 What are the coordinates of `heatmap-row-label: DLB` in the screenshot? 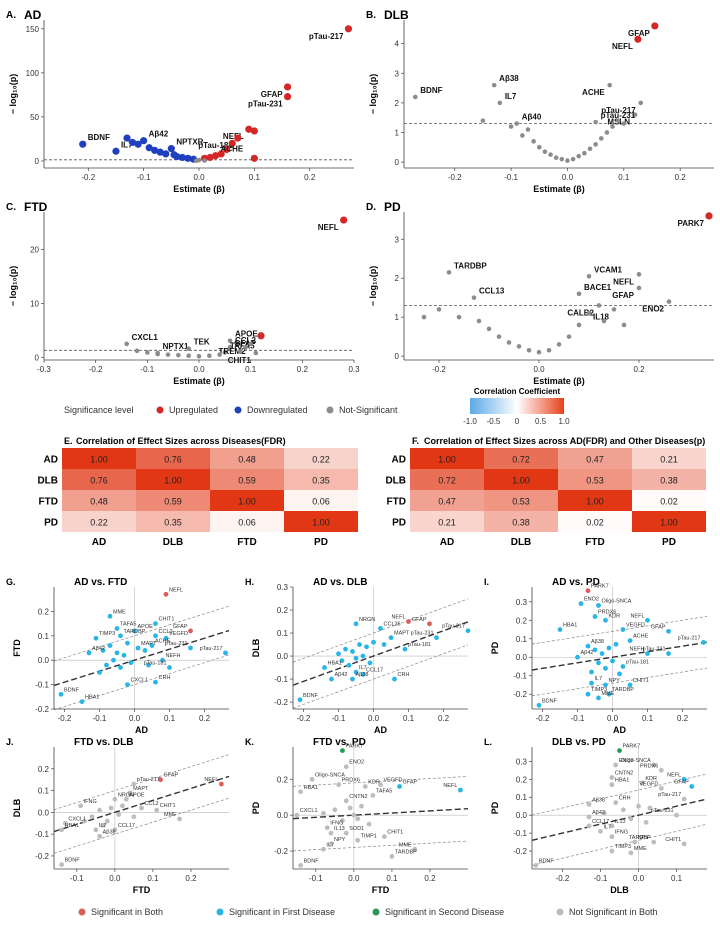 It's located at (395, 481).